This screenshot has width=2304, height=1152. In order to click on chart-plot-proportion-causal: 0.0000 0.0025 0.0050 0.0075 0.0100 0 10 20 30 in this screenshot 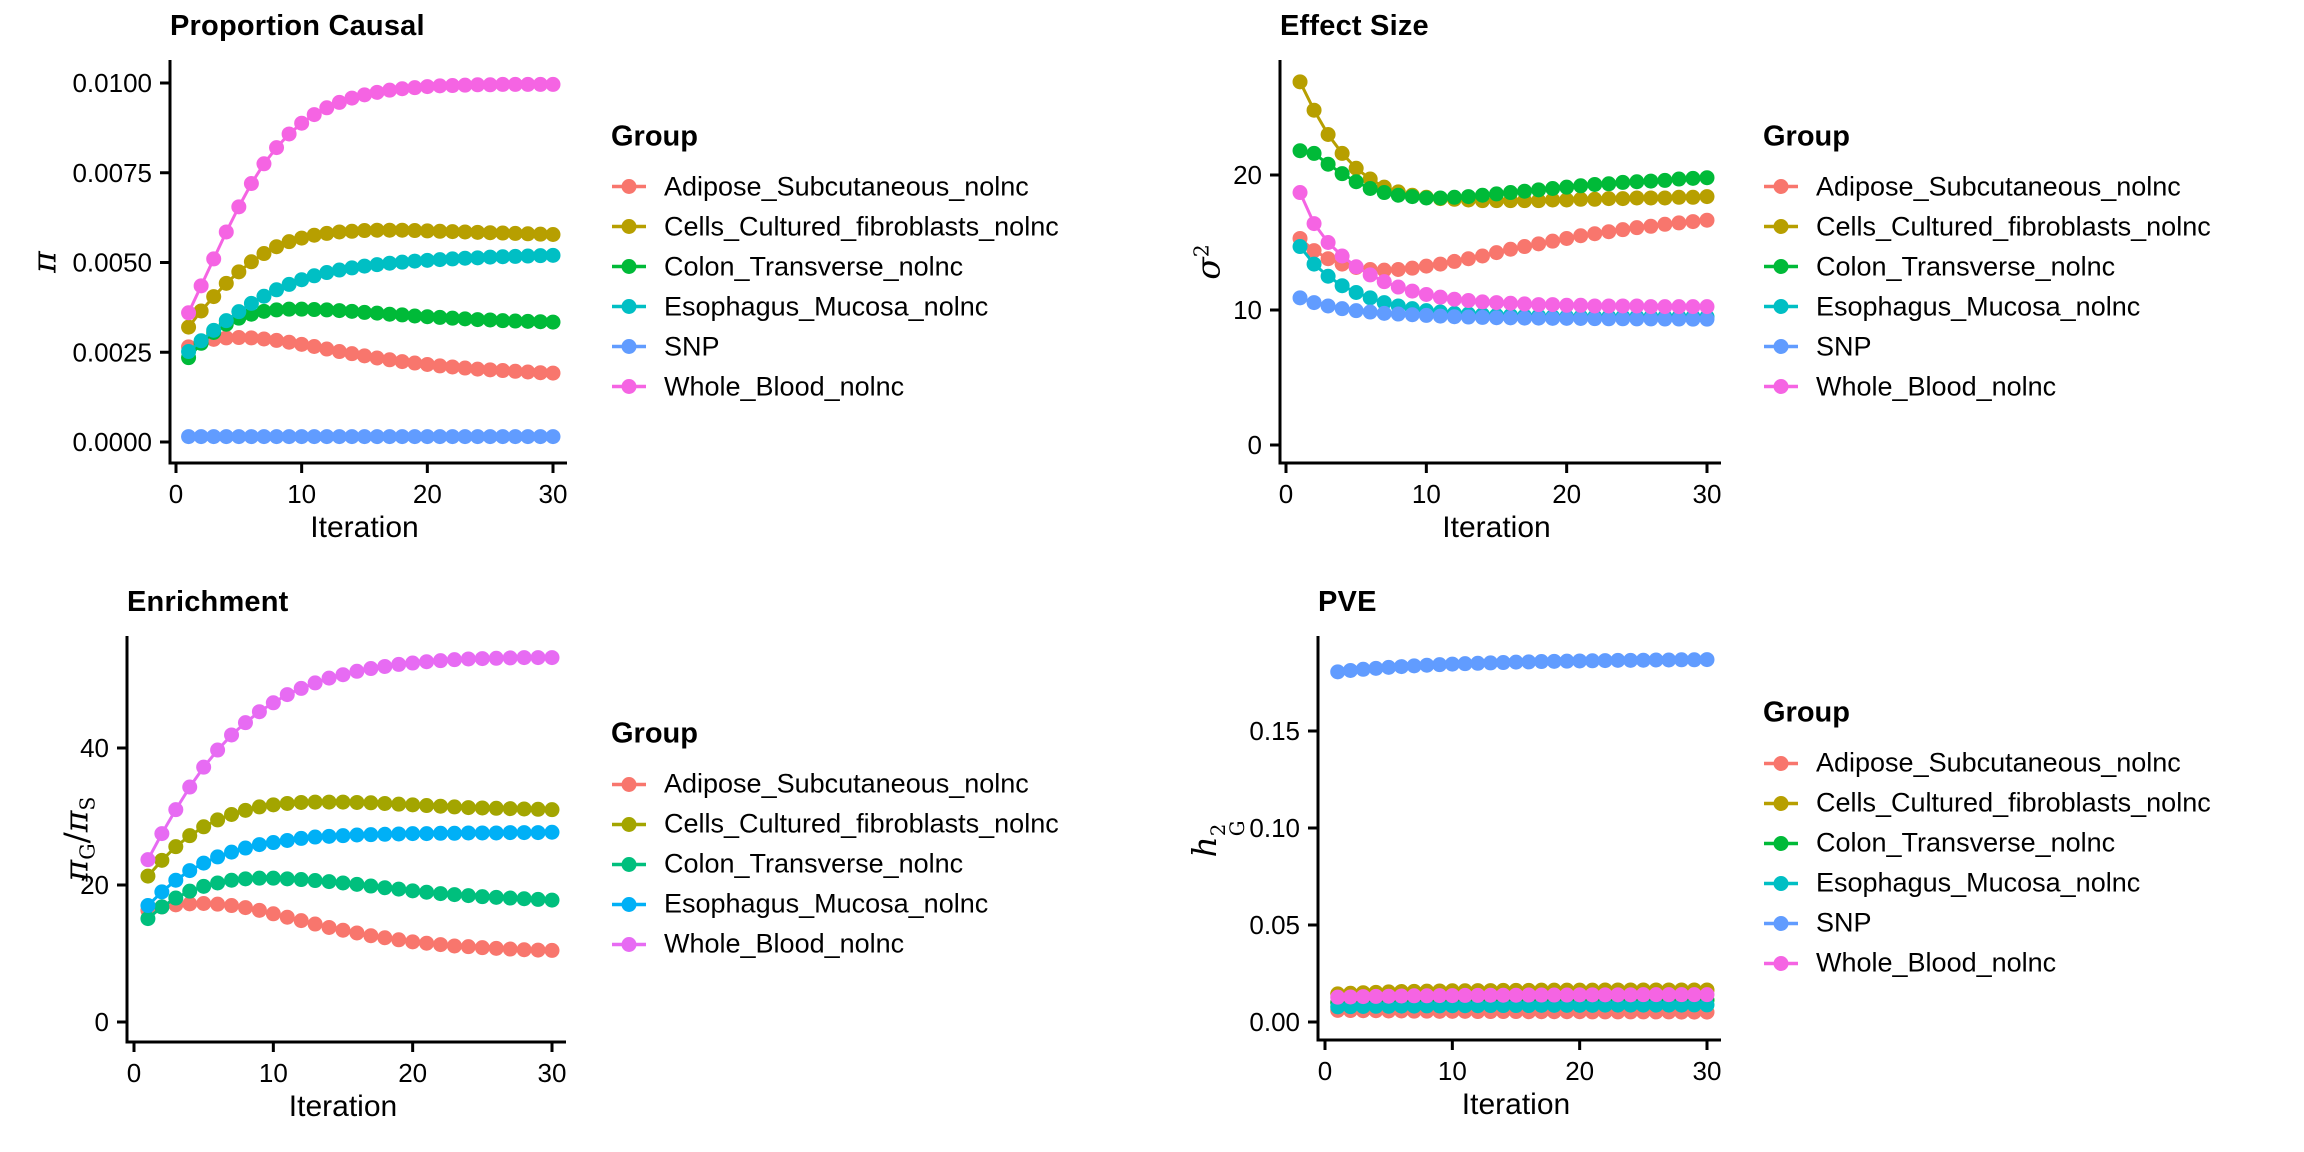, I will do `click(320, 284)`.